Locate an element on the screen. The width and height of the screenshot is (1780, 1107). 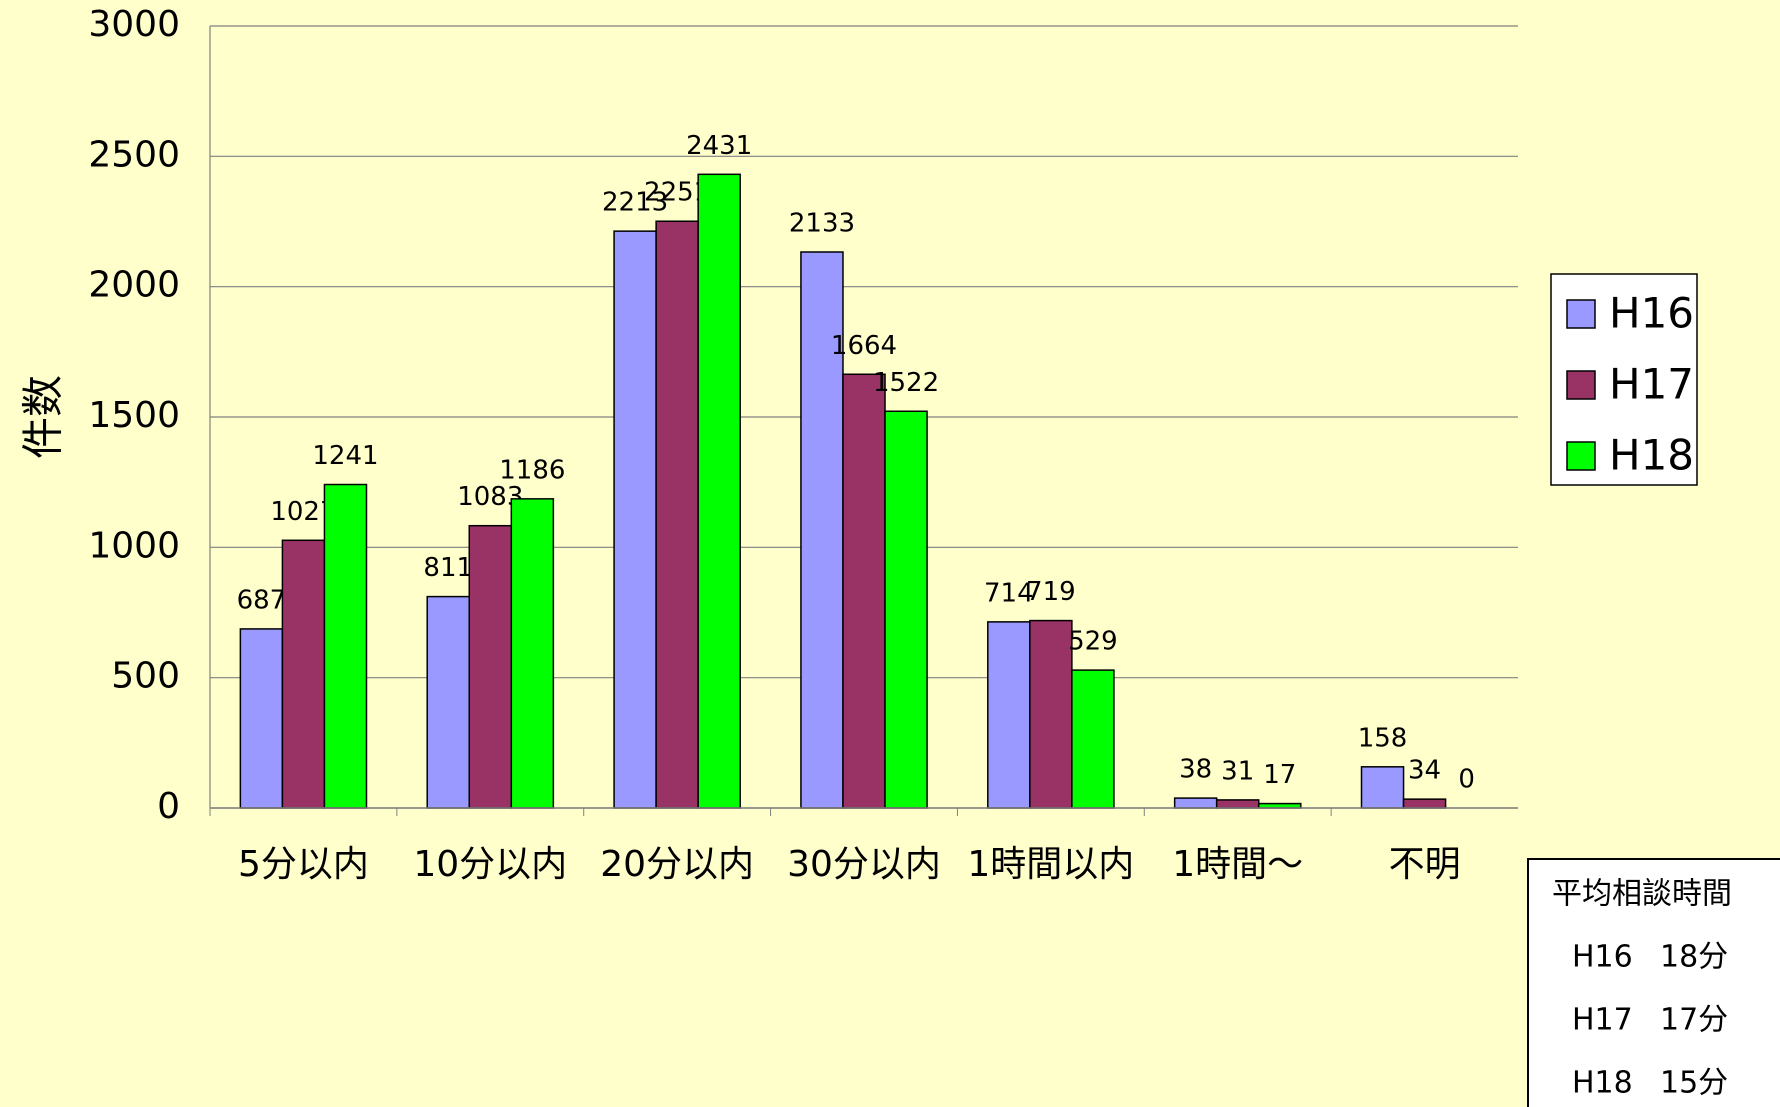
data-label: 38 is located at coordinates (1195, 770).